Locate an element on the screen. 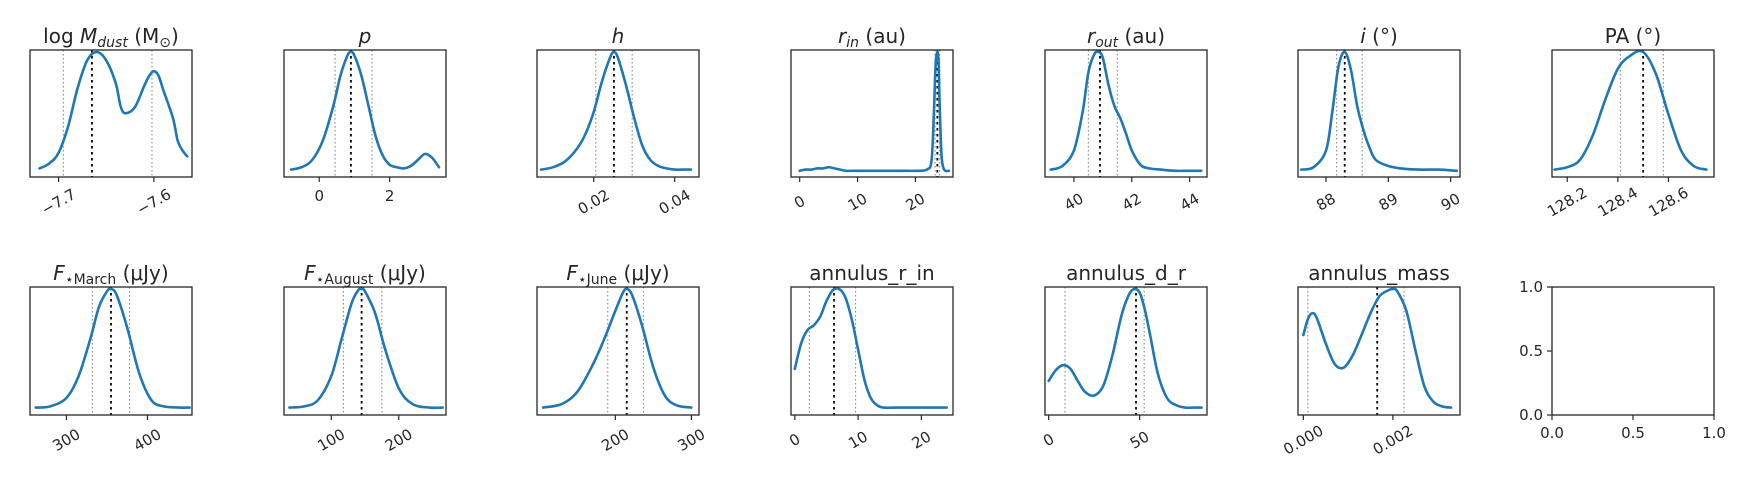 Image resolution: width=1750 pixels, height=500 pixels. x-tick-label: 0.5 is located at coordinates (1633, 433).